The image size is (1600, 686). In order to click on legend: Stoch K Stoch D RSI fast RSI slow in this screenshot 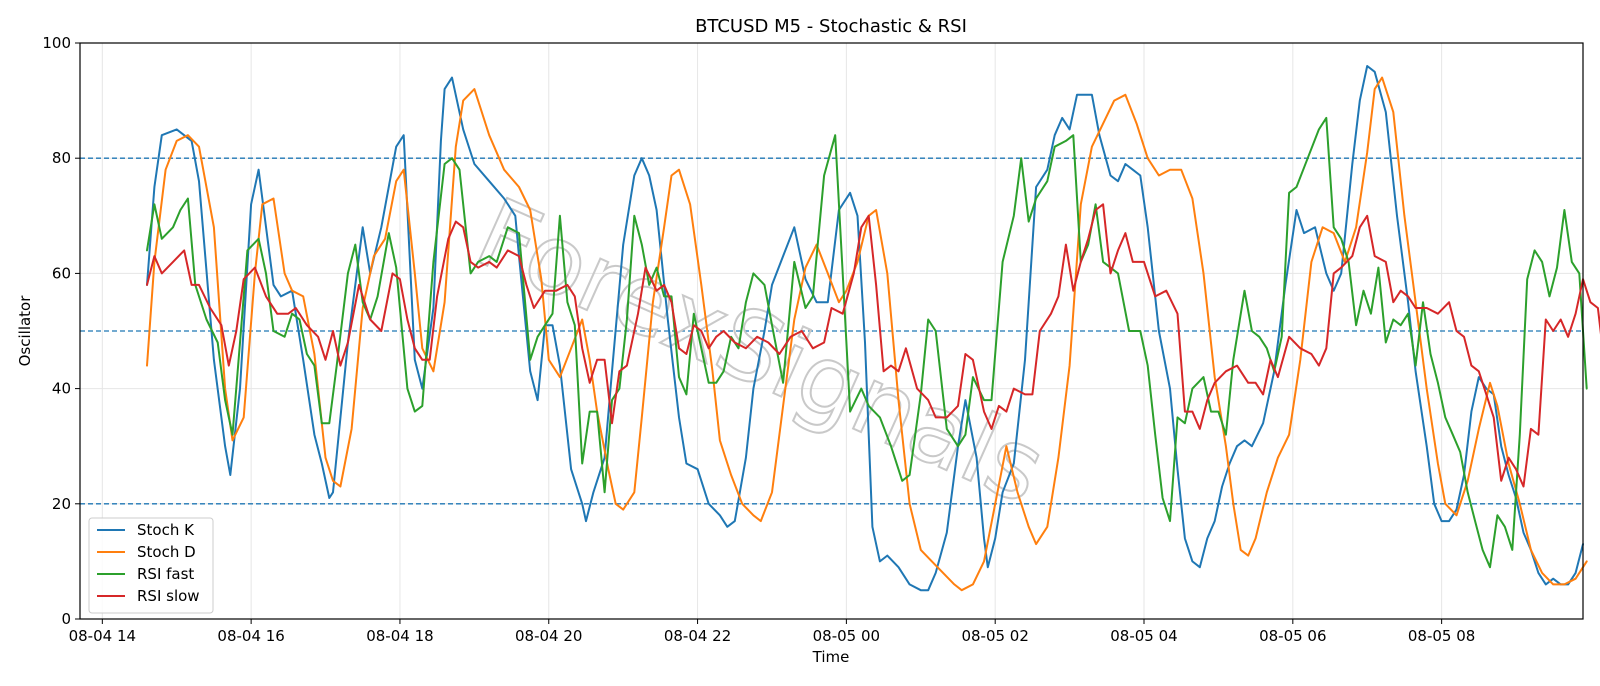, I will do `click(151, 565)`.